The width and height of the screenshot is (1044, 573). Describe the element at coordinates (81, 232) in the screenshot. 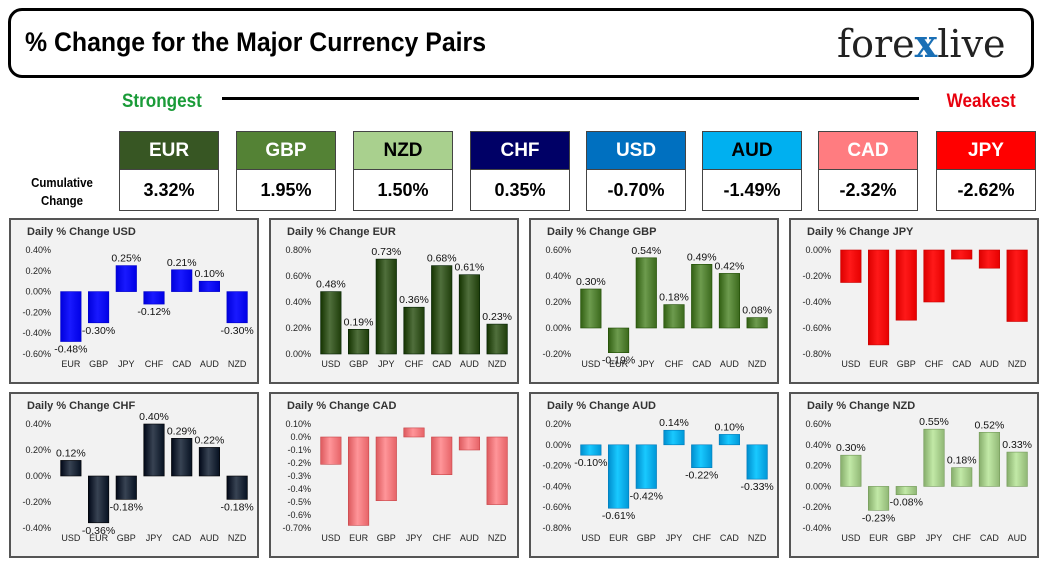

I see `chart-title: Daily % Change USD` at that location.